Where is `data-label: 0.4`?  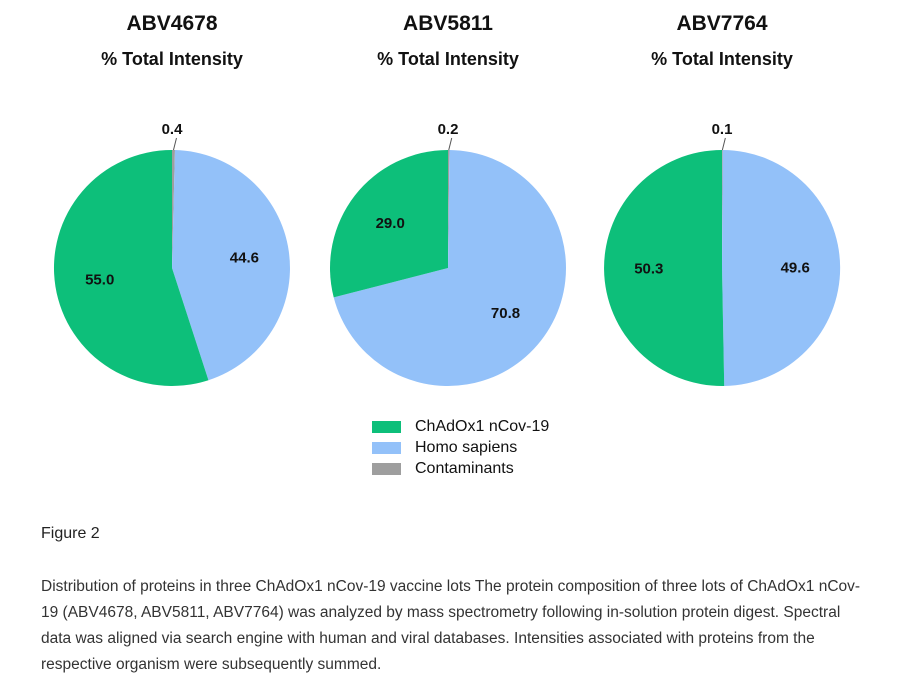 data-label: 0.4 is located at coordinates (173, 129).